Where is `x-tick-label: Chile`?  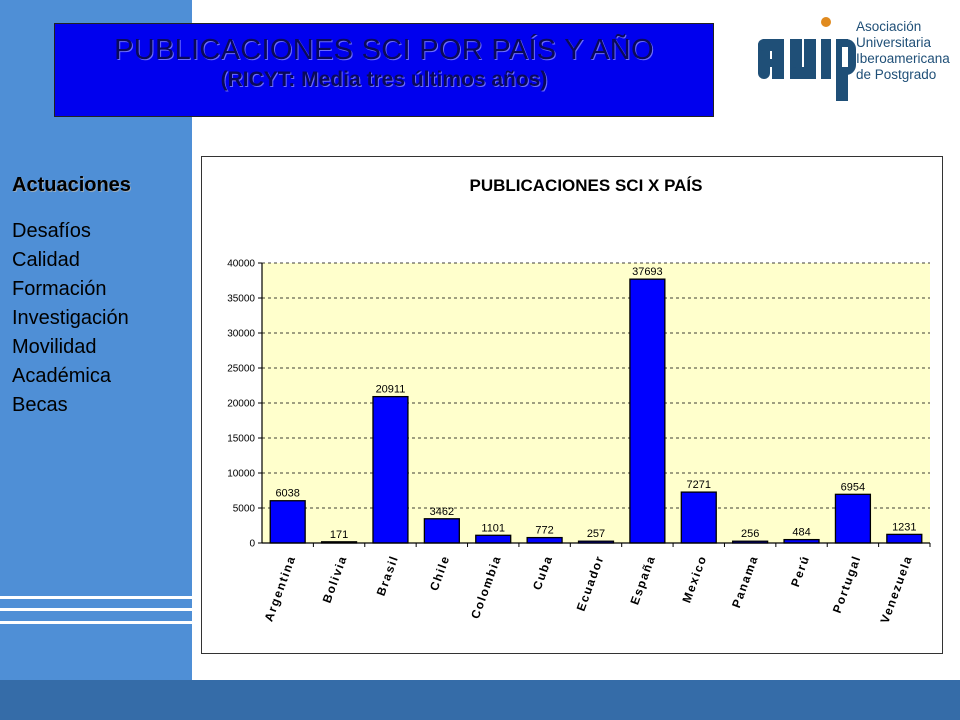 x-tick-label: Chile is located at coordinates (440, 572).